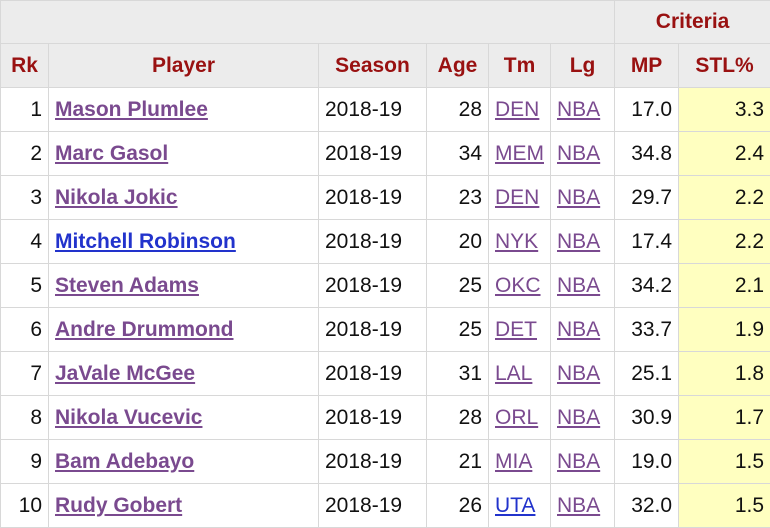 Image resolution: width=770 pixels, height=528 pixels. I want to click on player-row: 3 Nikola Jokic 2018-19 23 DEN NBA 29.7 2.2, so click(385, 197).